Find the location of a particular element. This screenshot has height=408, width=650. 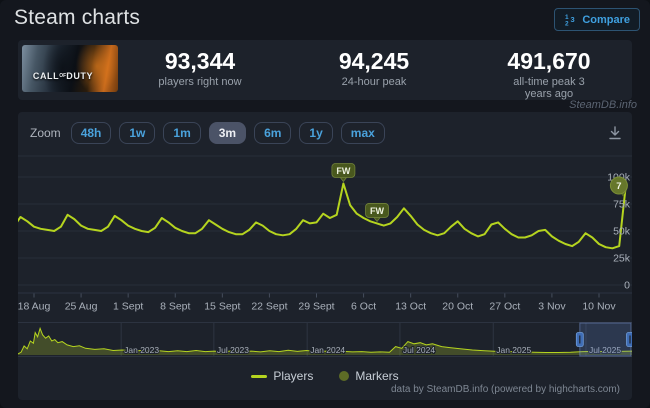

cluster-marker: 7 is located at coordinates (618, 186).